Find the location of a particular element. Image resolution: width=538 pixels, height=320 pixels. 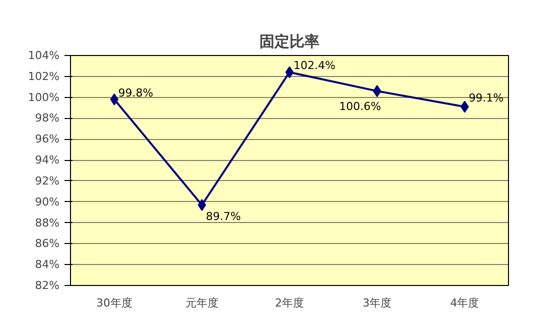

x-tick-label: 4年度 is located at coordinates (465, 303).